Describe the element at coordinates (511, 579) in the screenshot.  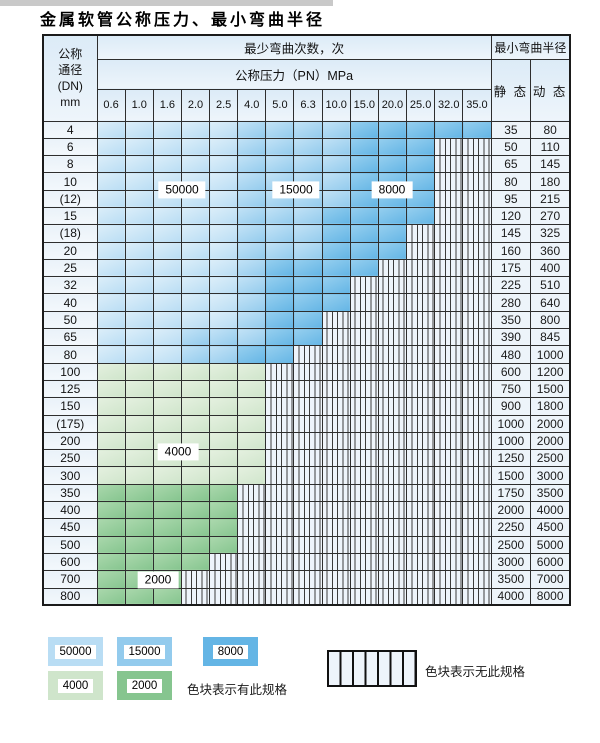
I see `static-radius-value: 3500` at that location.